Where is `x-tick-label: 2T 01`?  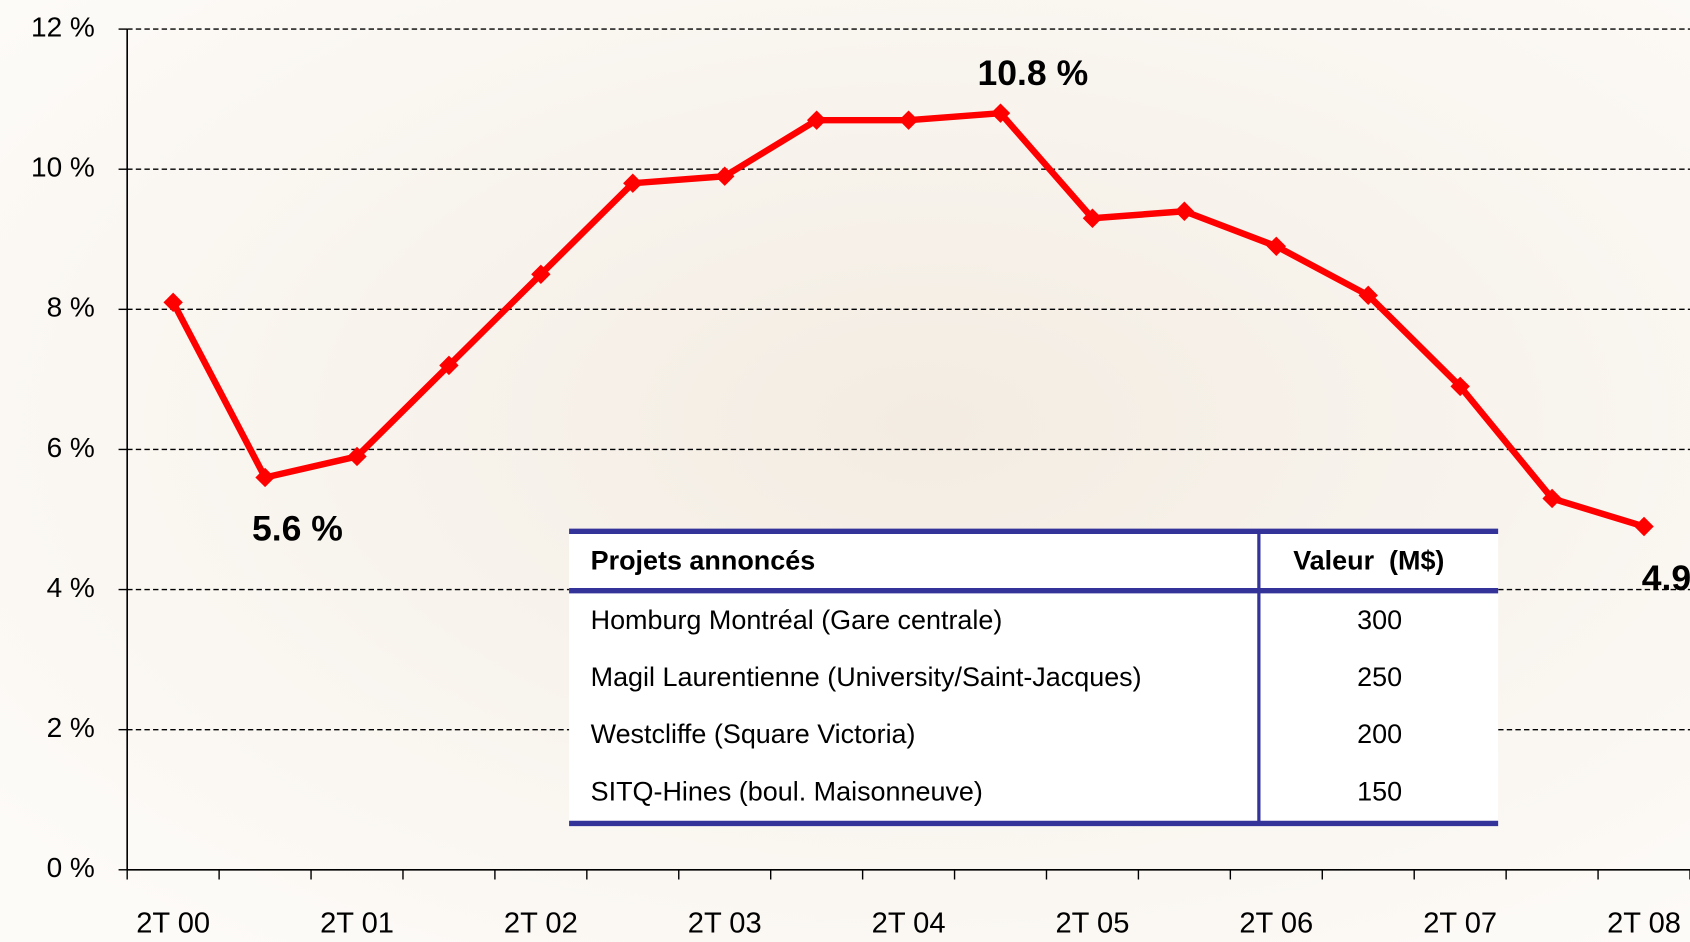
x-tick-label: 2T 01 is located at coordinates (357, 923).